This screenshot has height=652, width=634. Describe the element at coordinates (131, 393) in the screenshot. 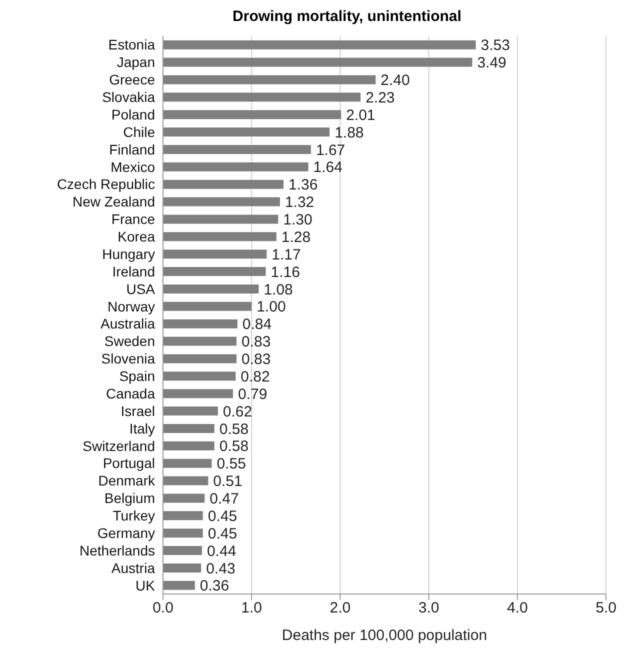

I see `y-tick-label: Canada` at that location.